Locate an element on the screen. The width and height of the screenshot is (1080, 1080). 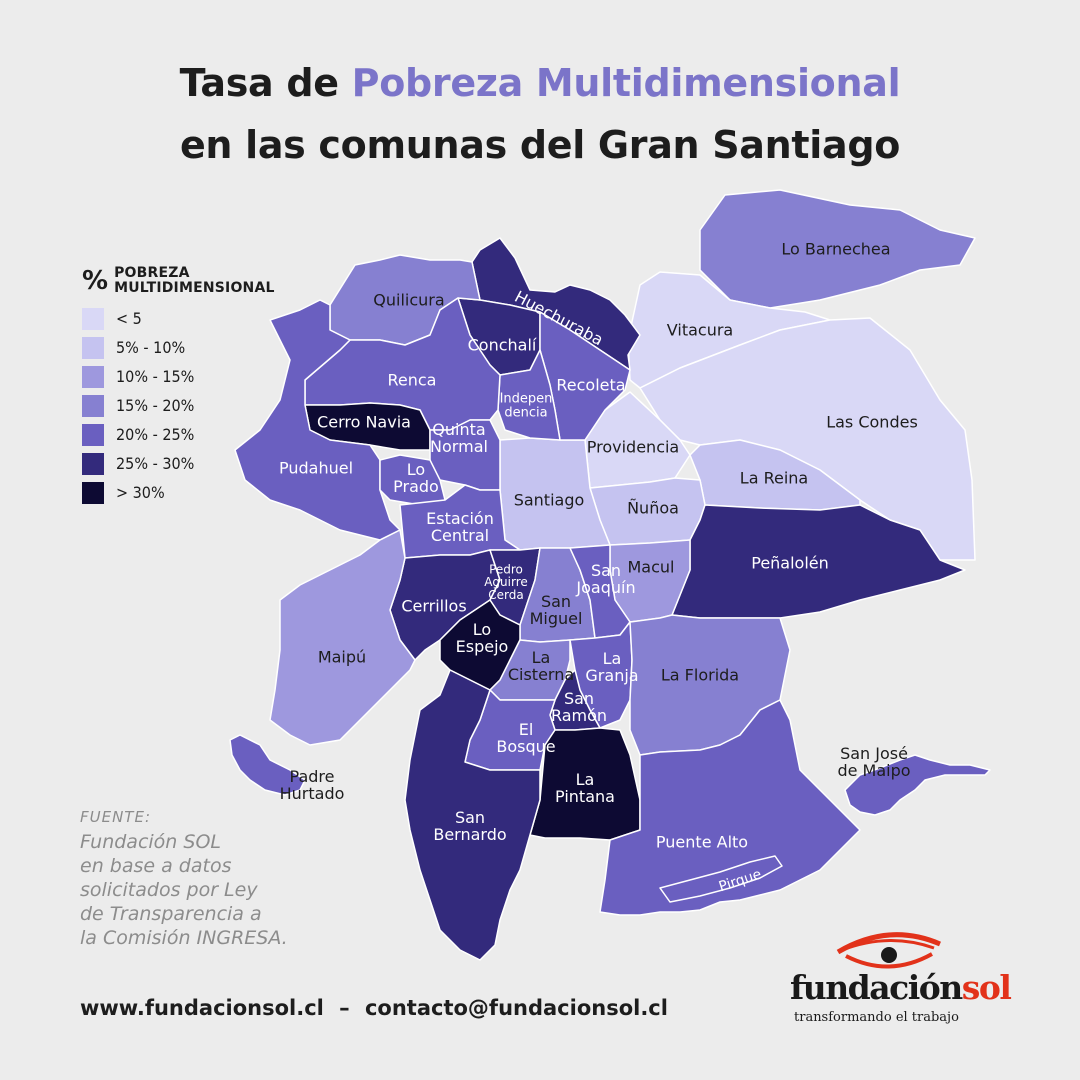
comuna-label-san-miguel: San is located at coordinates (556, 601).